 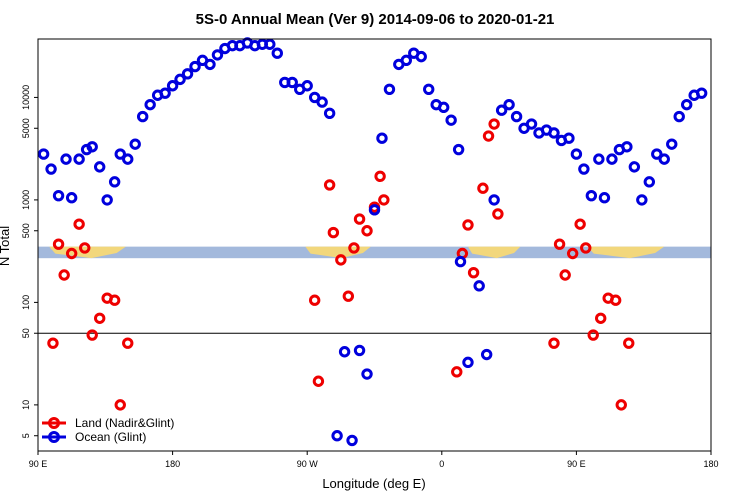 What do you see at coordinates (373, 483) in the screenshot?
I see `x-axis-label: Longitude (deg E)` at bounding box center [373, 483].